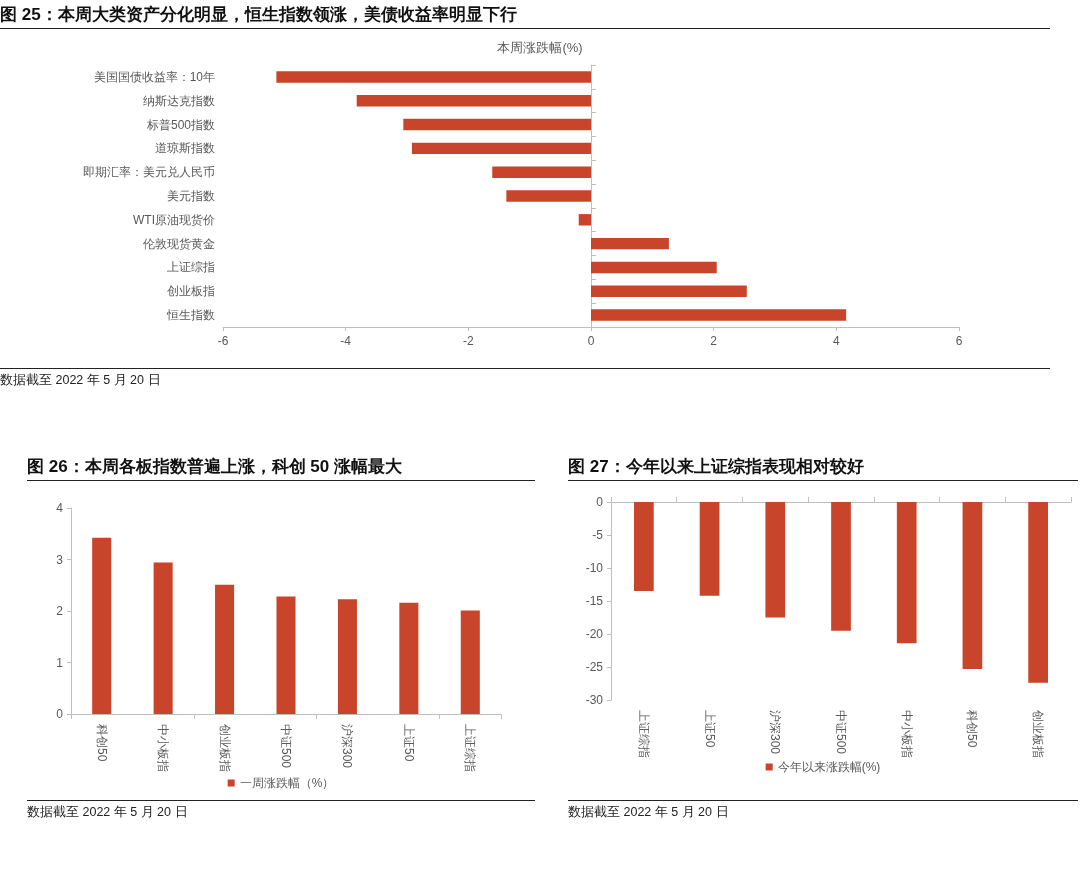  What do you see at coordinates (829, 767) in the screenshot?
I see `legend-label: 今年以来涨跌幅(%)` at bounding box center [829, 767].